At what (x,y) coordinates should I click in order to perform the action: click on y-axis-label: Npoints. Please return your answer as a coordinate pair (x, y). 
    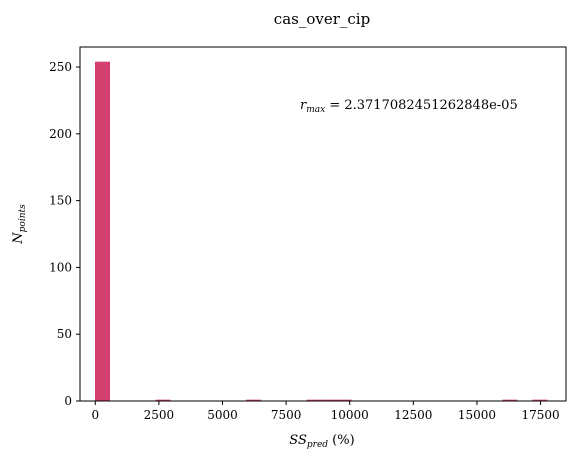
    Looking at the image, I should click on (19, 224).